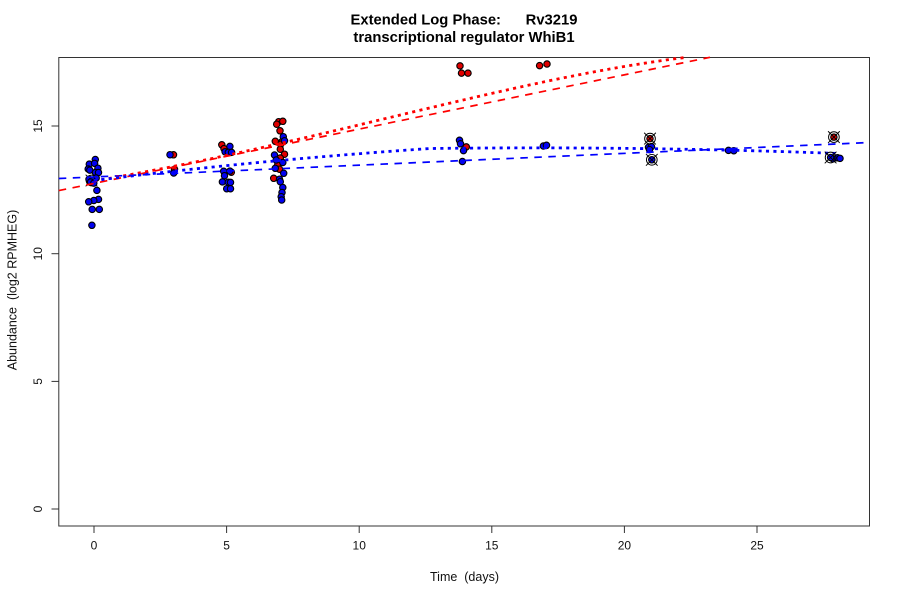 The image size is (900, 600). What do you see at coordinates (463, 38) in the screenshot?
I see `svg-text:transcriptional regulator WhiB: transcriptional regulator WhiB1` at bounding box center [463, 38].